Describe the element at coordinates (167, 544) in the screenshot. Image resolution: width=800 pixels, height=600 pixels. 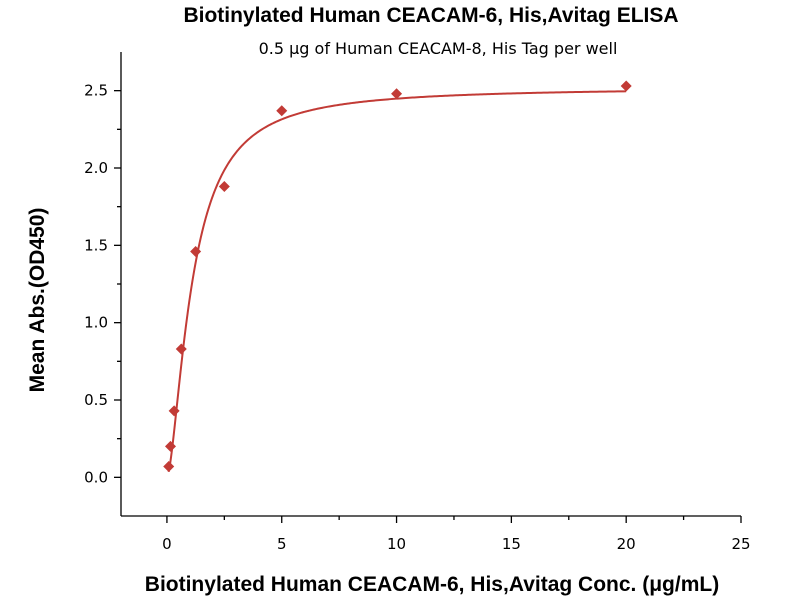
I see `x-tick-label: 0` at that location.